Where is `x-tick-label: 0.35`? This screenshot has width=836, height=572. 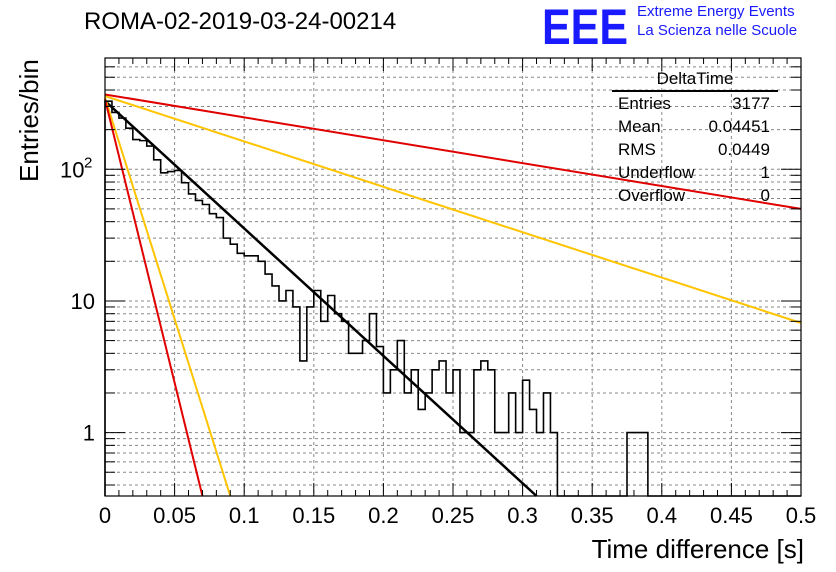
x-tick-label: 0.35 is located at coordinates (592, 515).